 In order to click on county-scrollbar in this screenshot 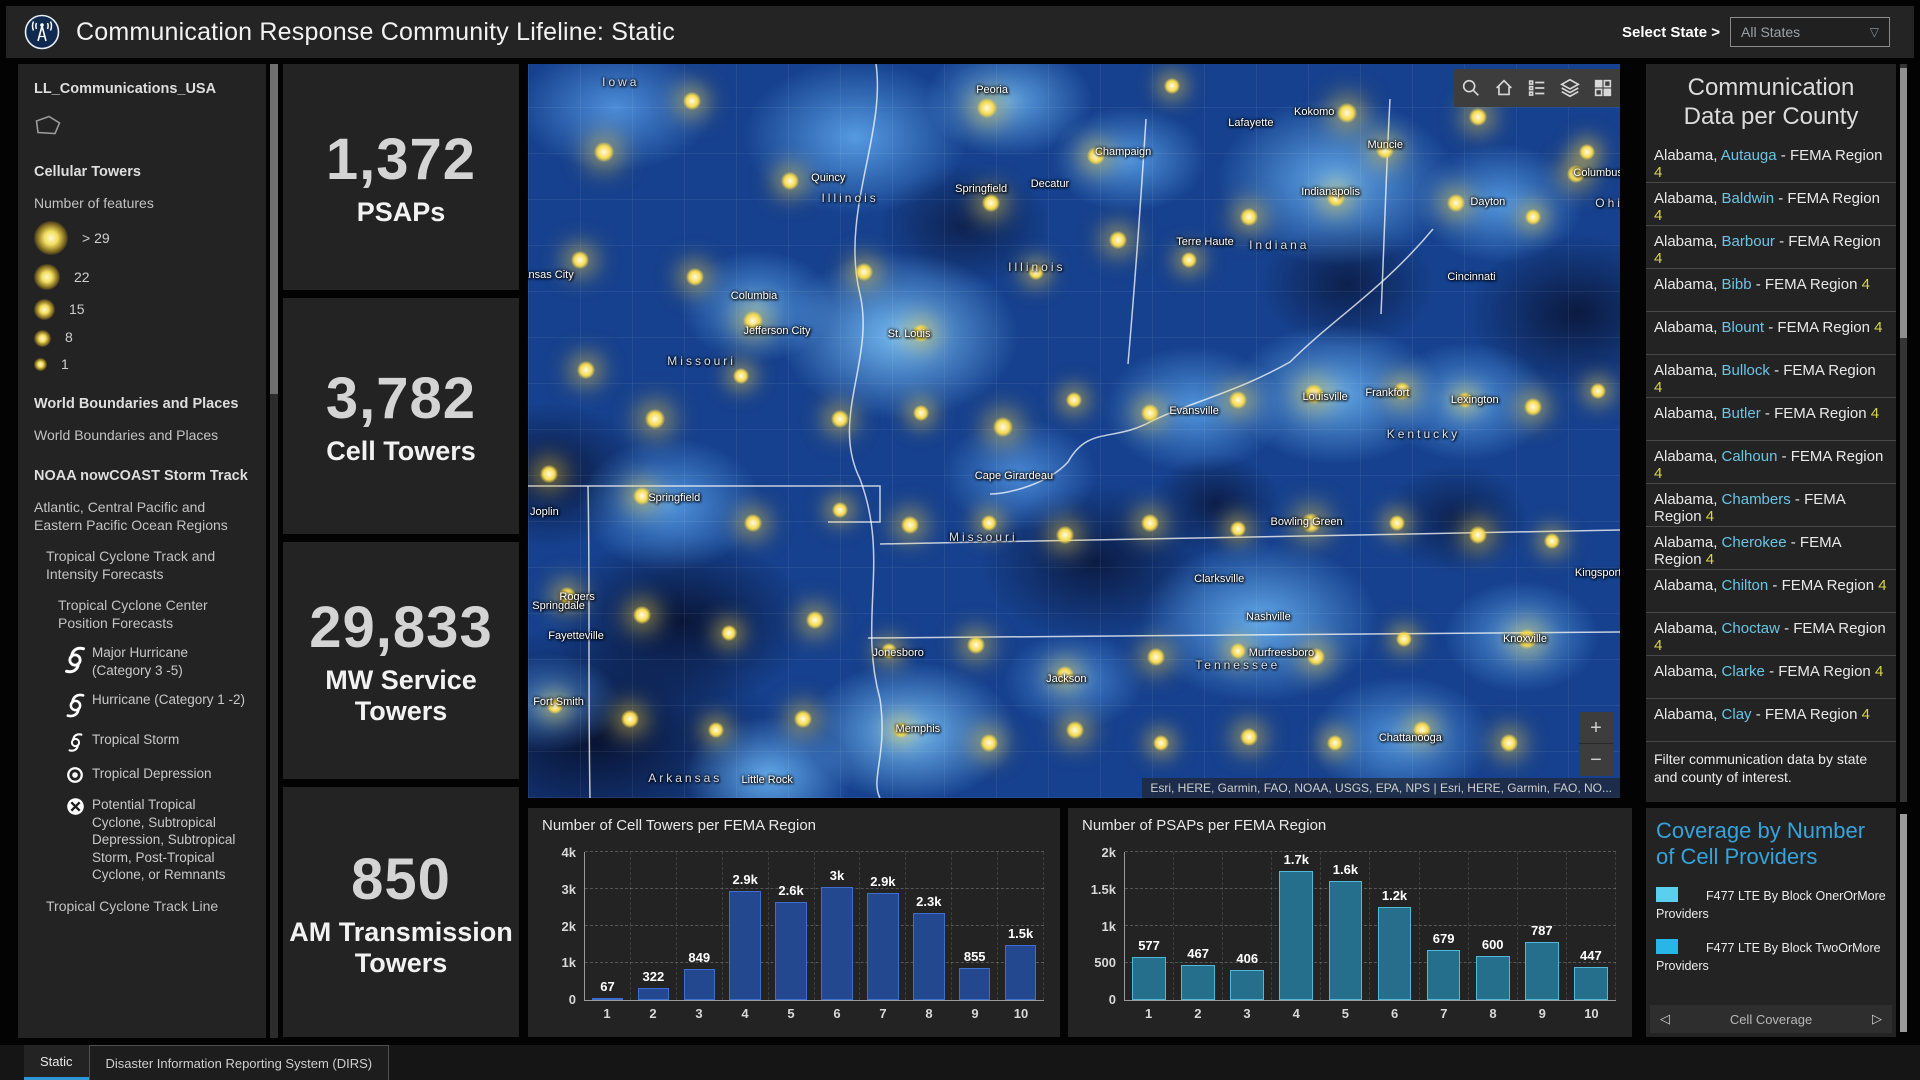, I will do `click(1903, 433)`.